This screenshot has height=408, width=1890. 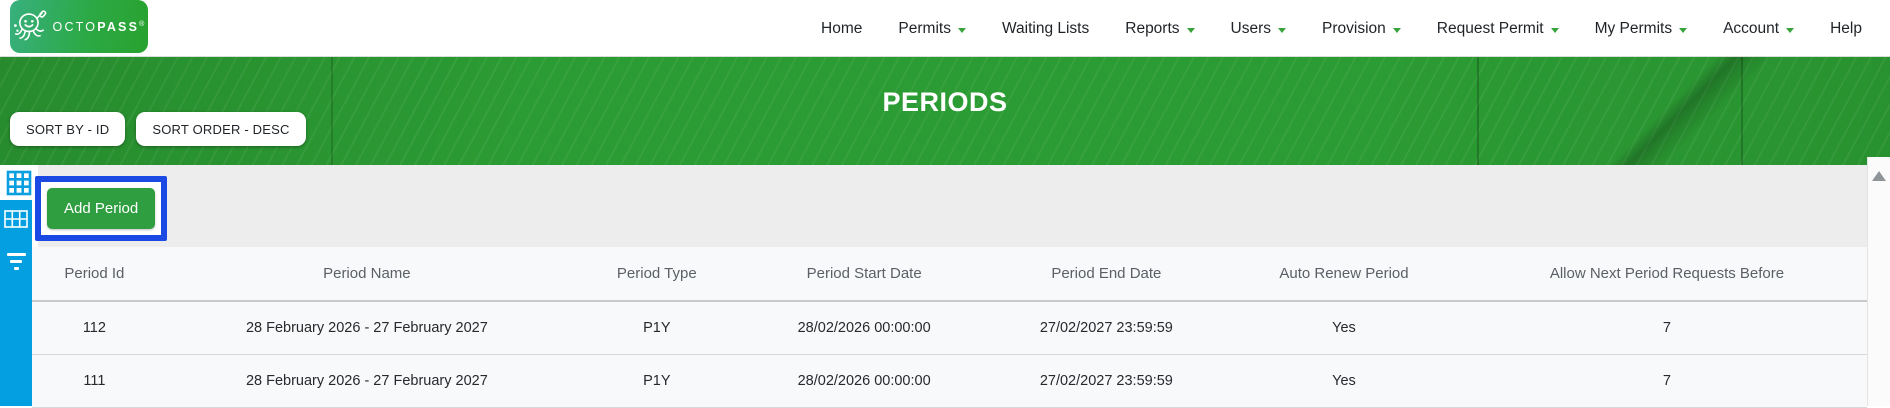 What do you see at coordinates (94, 328) in the screenshot?
I see `table-cell: 112` at bounding box center [94, 328].